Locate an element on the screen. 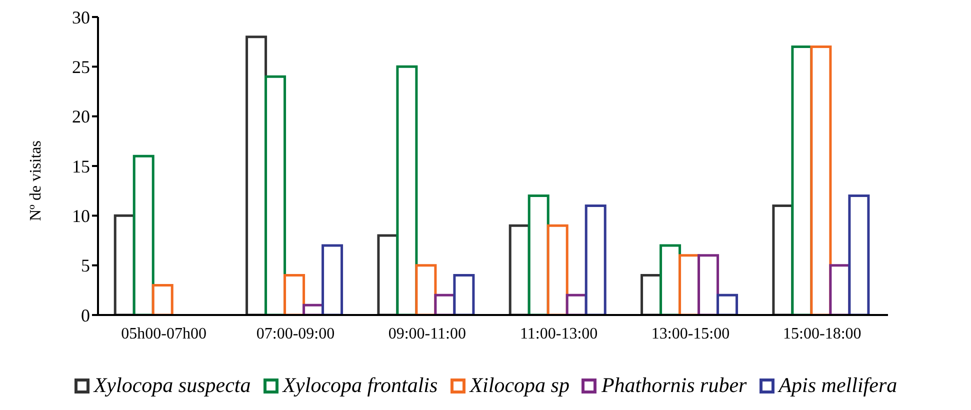  legend-label: Xylocopa suspecta is located at coordinates (171, 385).